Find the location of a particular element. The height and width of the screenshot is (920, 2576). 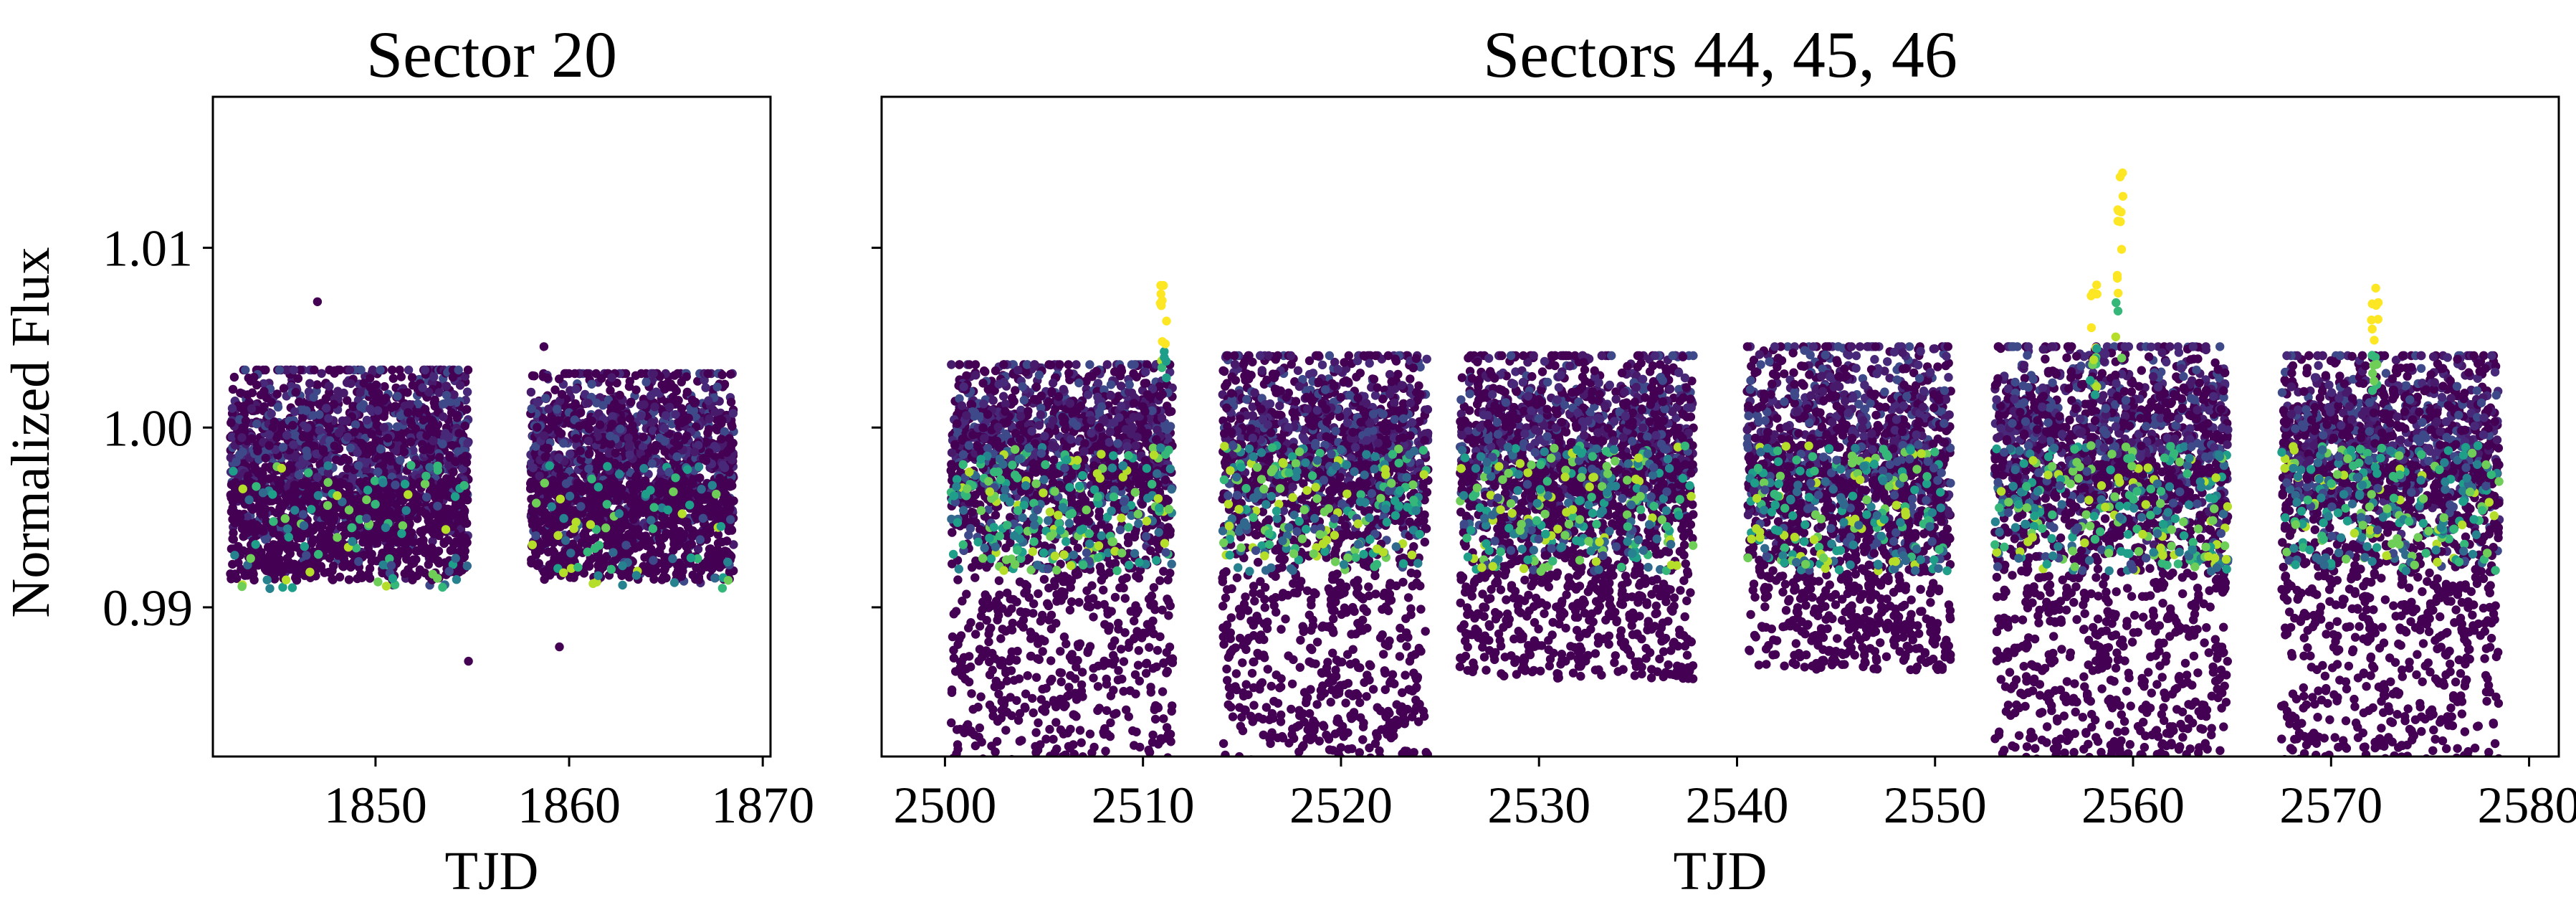

y-tick-label: 0.99 is located at coordinates (147, 608).